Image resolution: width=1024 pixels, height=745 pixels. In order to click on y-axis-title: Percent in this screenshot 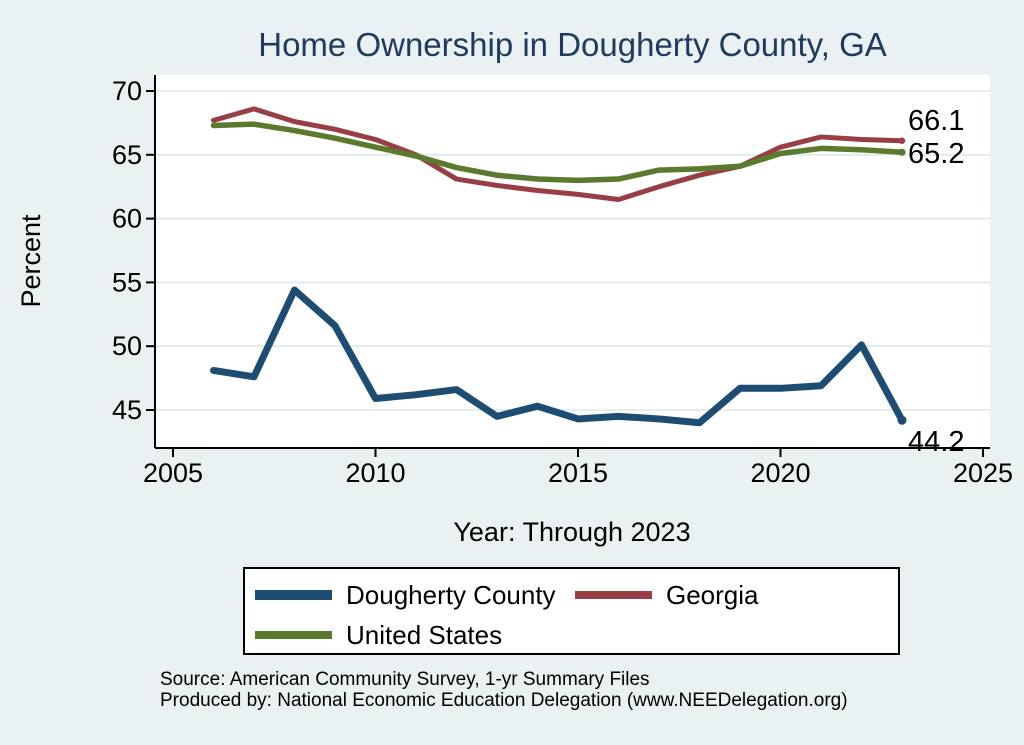, I will do `click(31, 261)`.